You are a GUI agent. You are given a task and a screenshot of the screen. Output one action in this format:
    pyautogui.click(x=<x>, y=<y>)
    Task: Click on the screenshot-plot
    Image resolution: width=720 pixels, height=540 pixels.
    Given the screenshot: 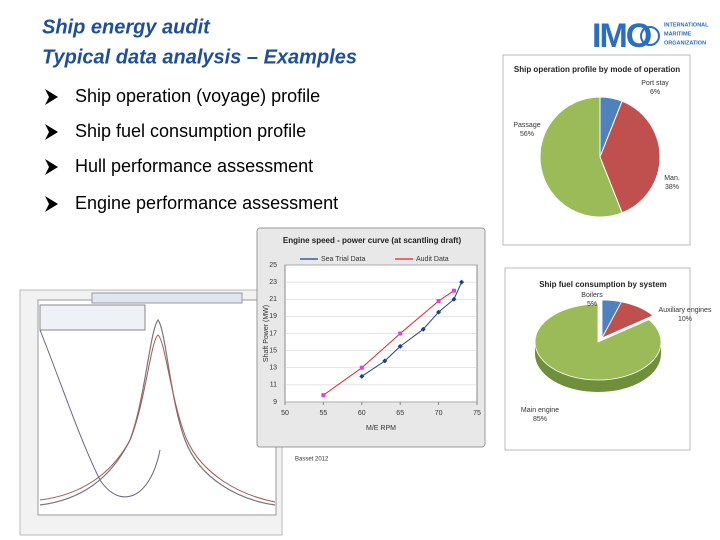 What is the action you would take?
    pyautogui.click(x=157, y=407)
    